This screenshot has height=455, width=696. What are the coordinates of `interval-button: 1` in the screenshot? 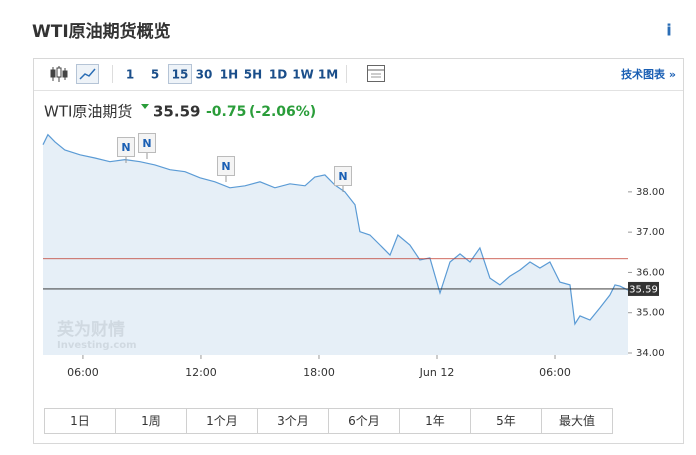 It's located at (130, 75).